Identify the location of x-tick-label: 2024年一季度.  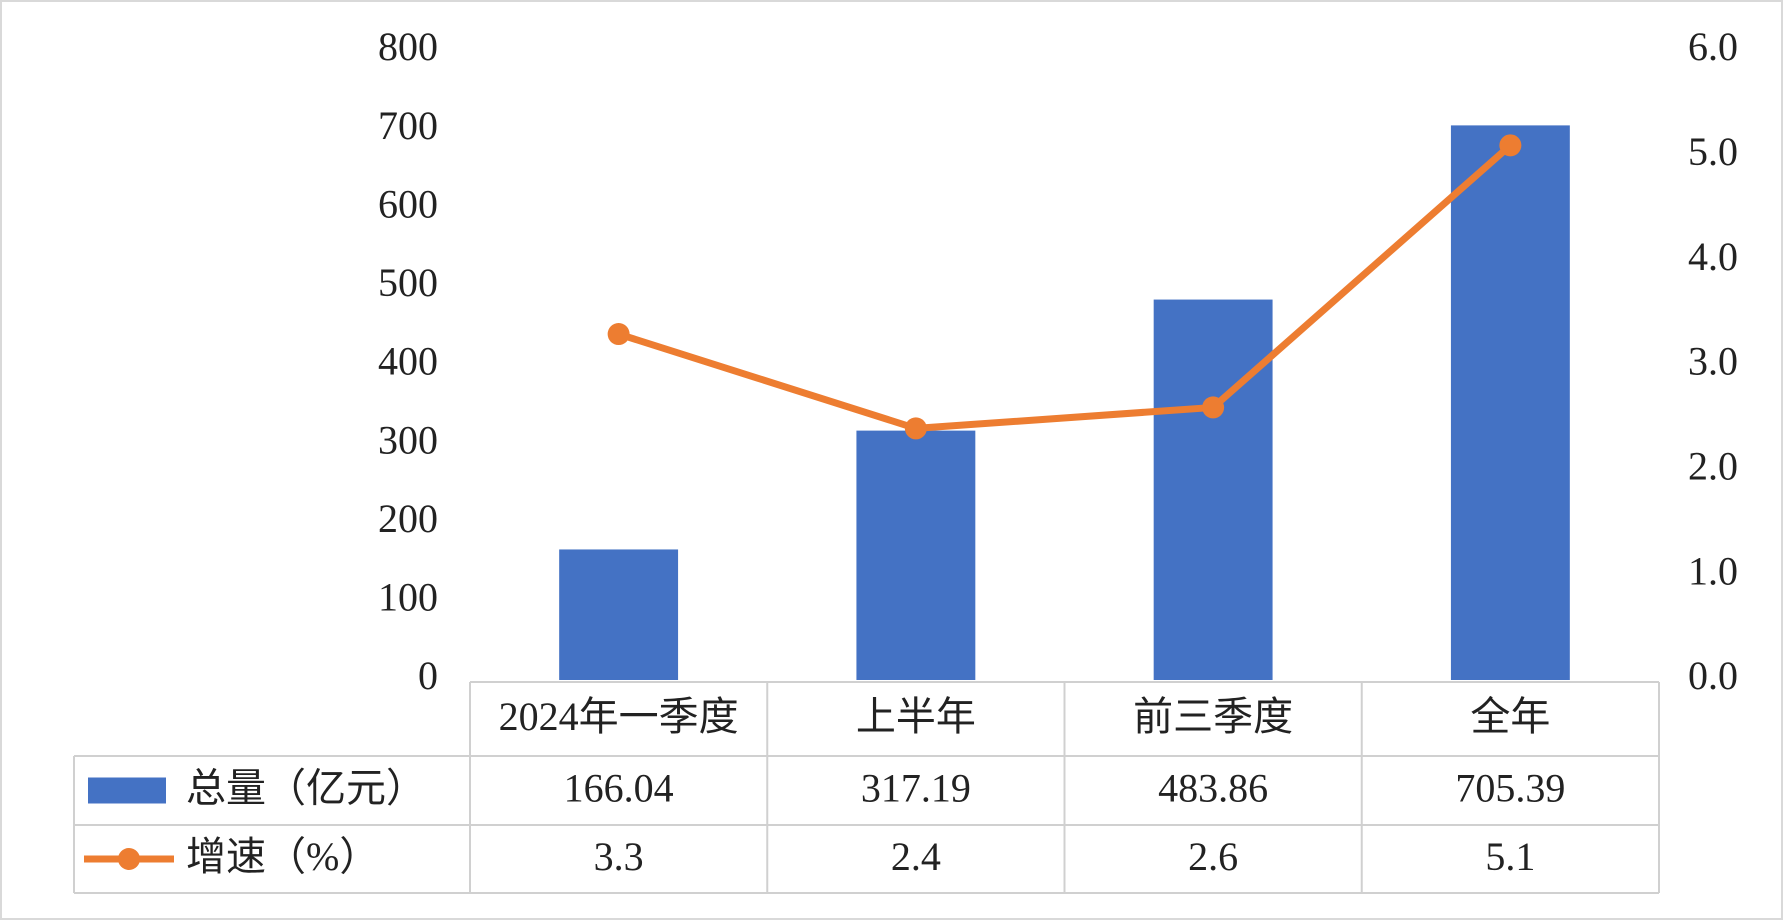
(619, 716).